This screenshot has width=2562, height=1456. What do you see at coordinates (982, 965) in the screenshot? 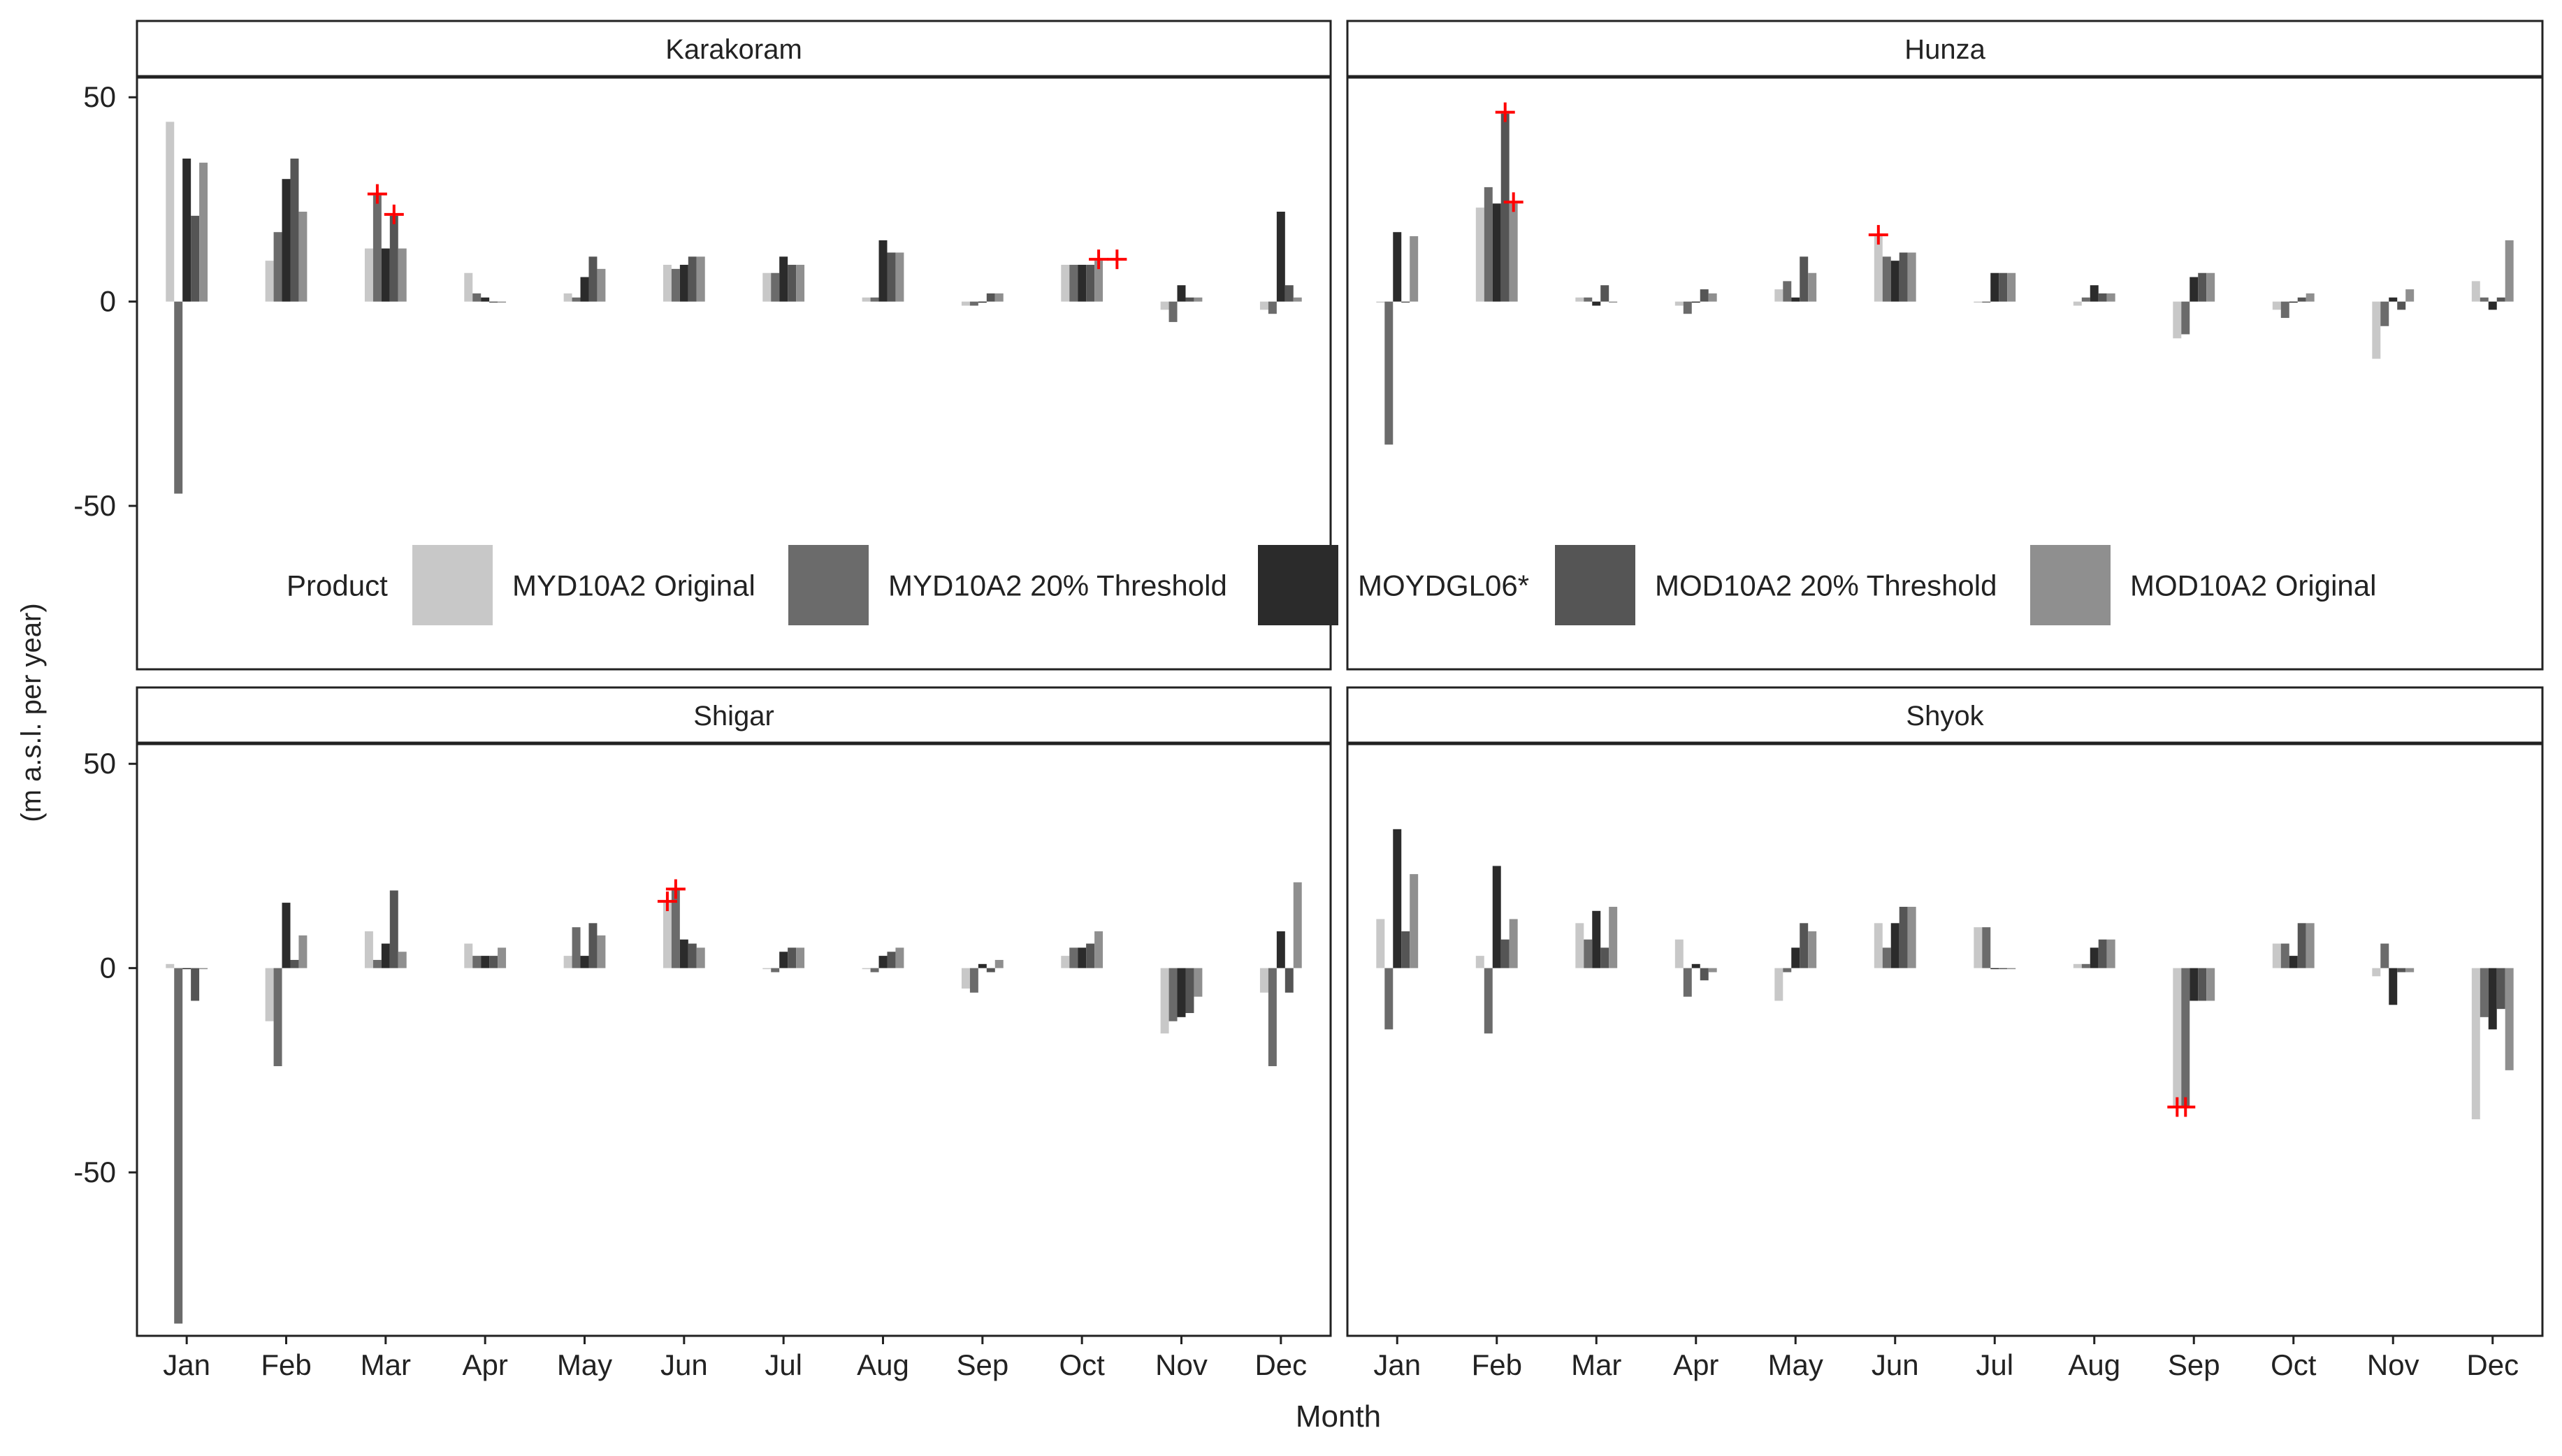
I see `bar-shigar-sep-s2` at bounding box center [982, 965].